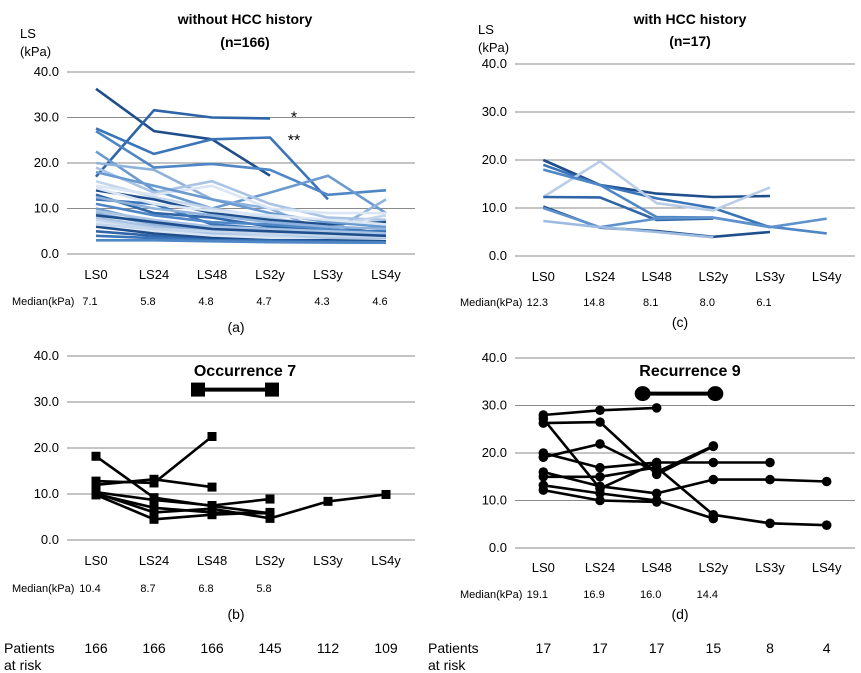  I want to click on panel-label: (a), so click(235, 327).